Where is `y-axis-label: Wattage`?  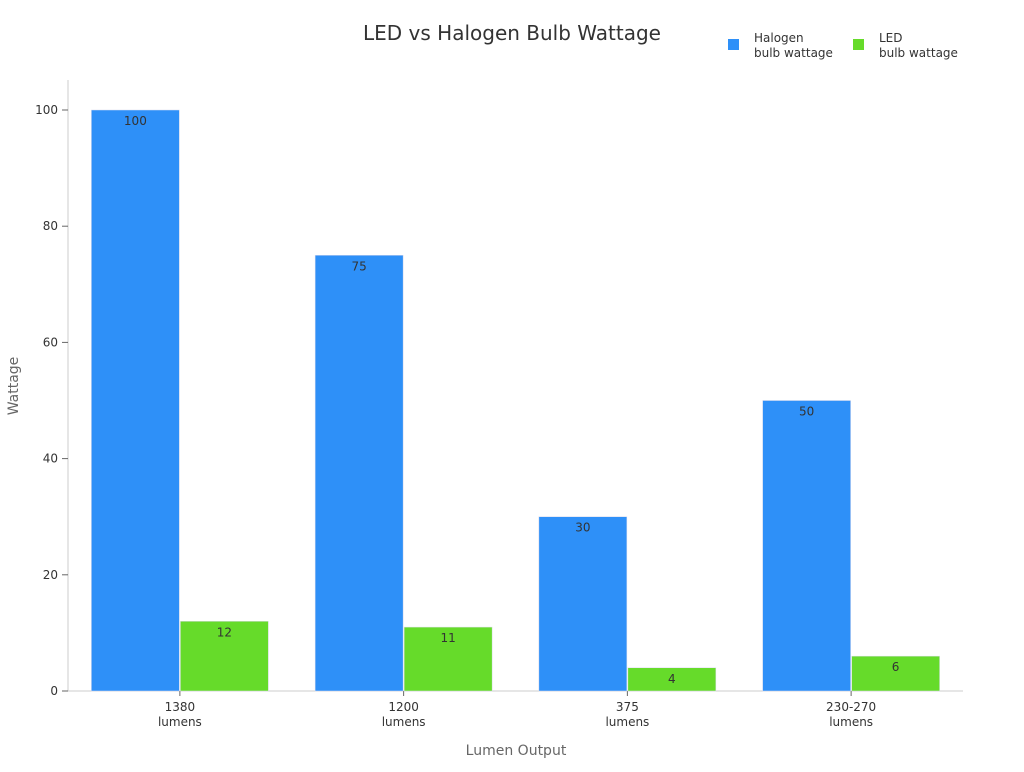 y-axis-label: Wattage is located at coordinates (14, 386).